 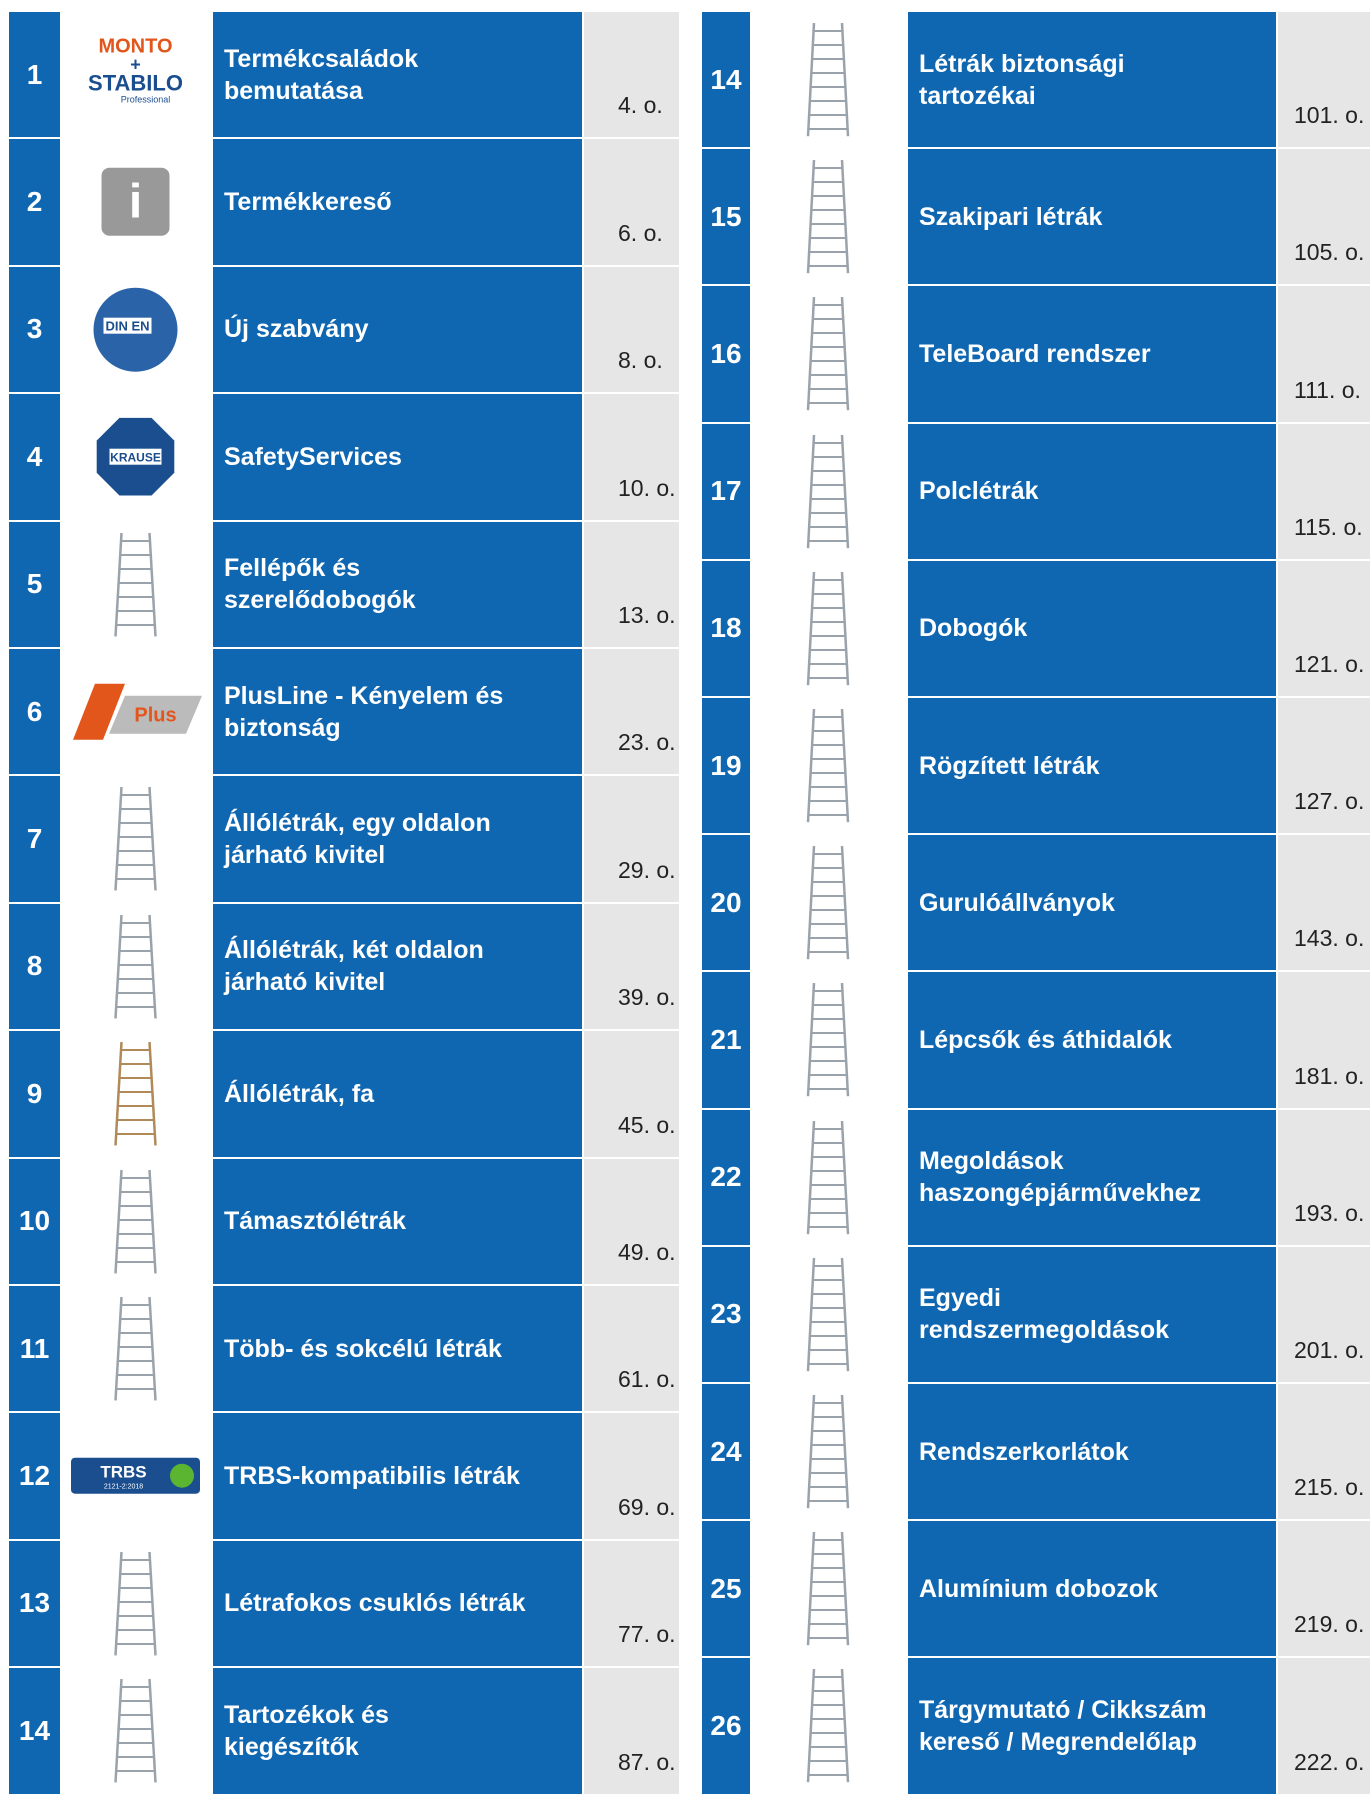 What do you see at coordinates (1329, 801) in the screenshot?
I see `page-number: 127. o.` at bounding box center [1329, 801].